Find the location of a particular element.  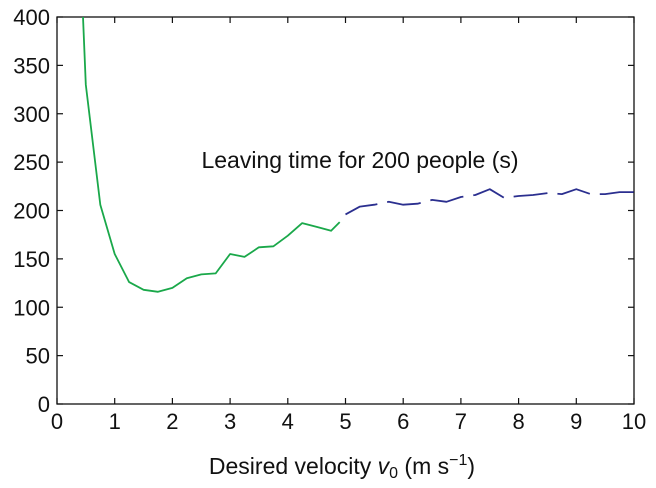

y-tick-label: 150 is located at coordinates (31, 259).